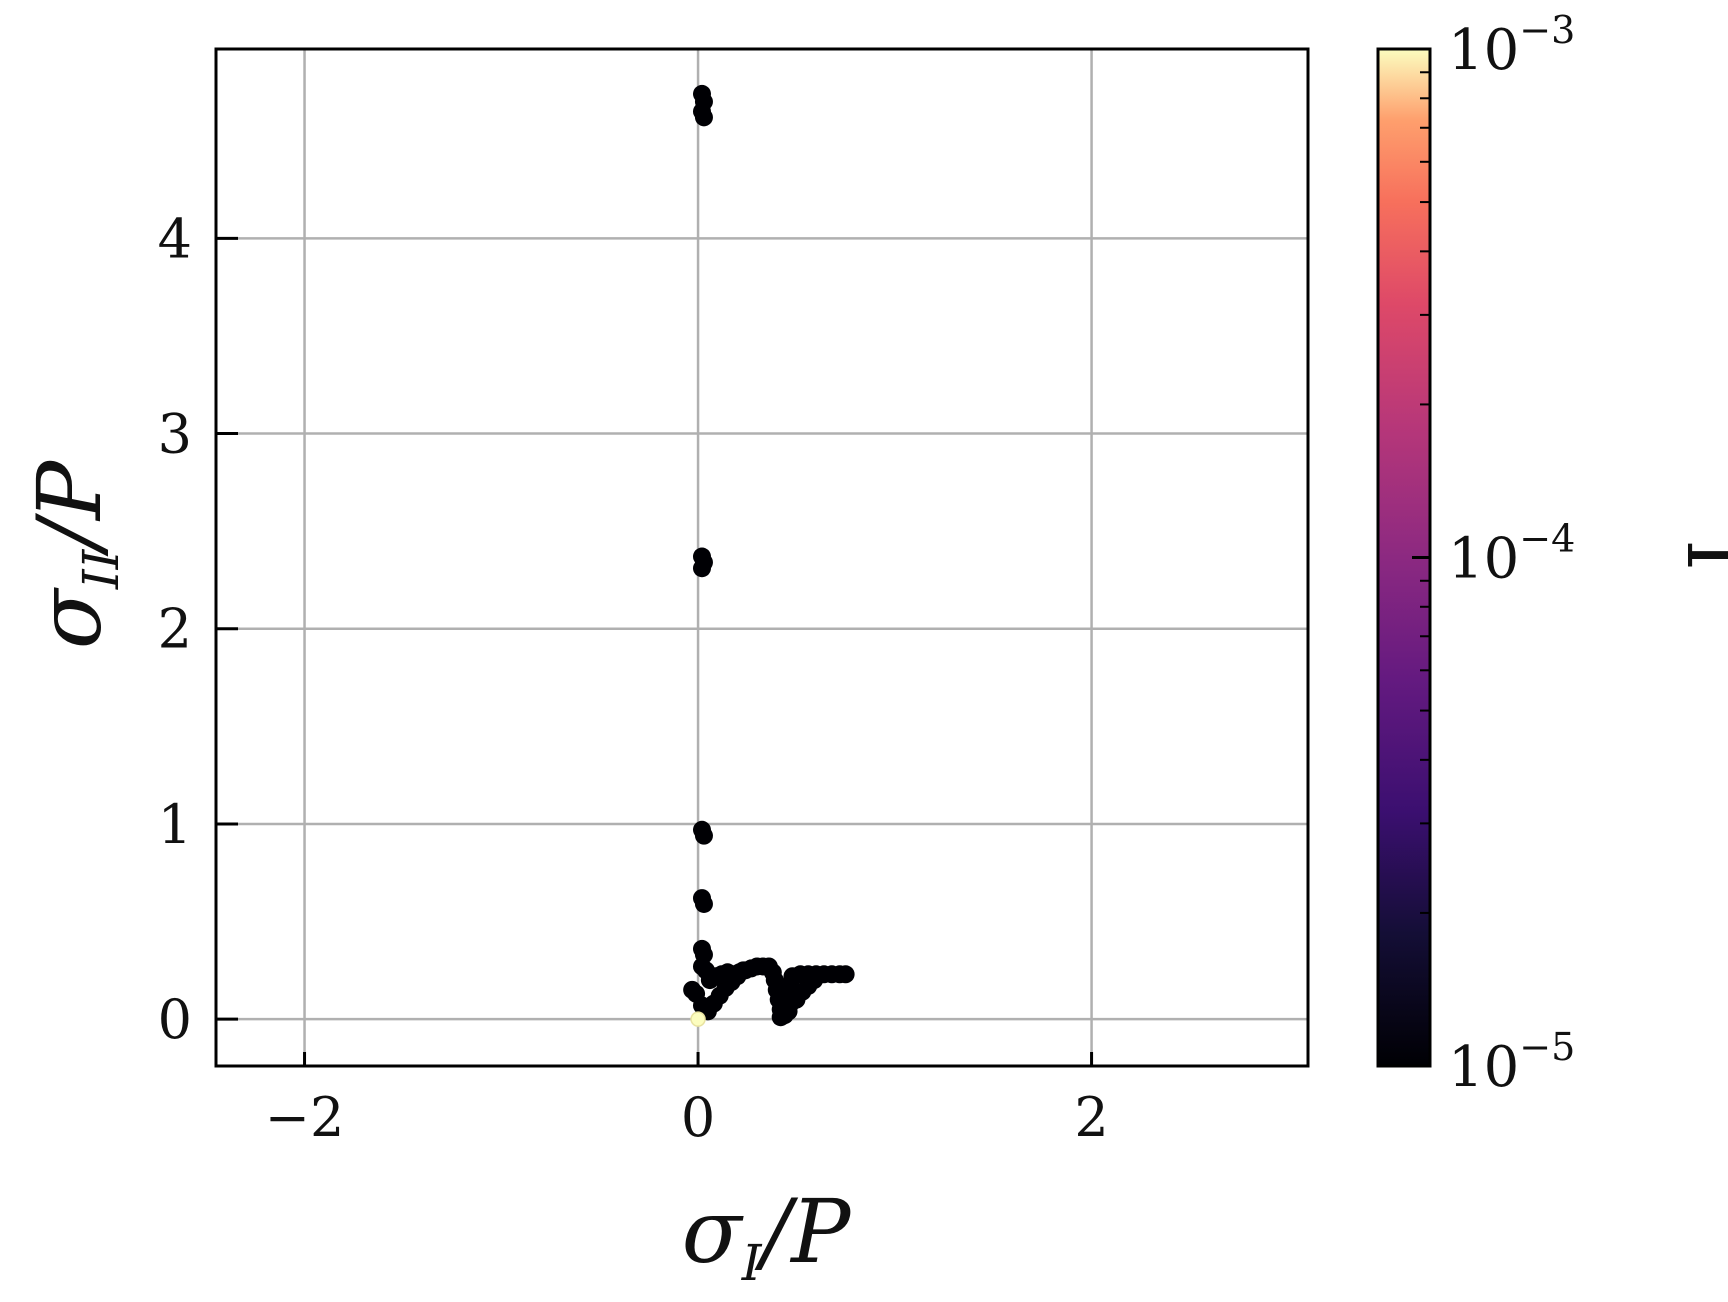 Image resolution: width=1728 pixels, height=1302 pixels. What do you see at coordinates (1511, 45) in the screenshot?
I see `colorbar-tick-label: 10⁻³` at bounding box center [1511, 45].